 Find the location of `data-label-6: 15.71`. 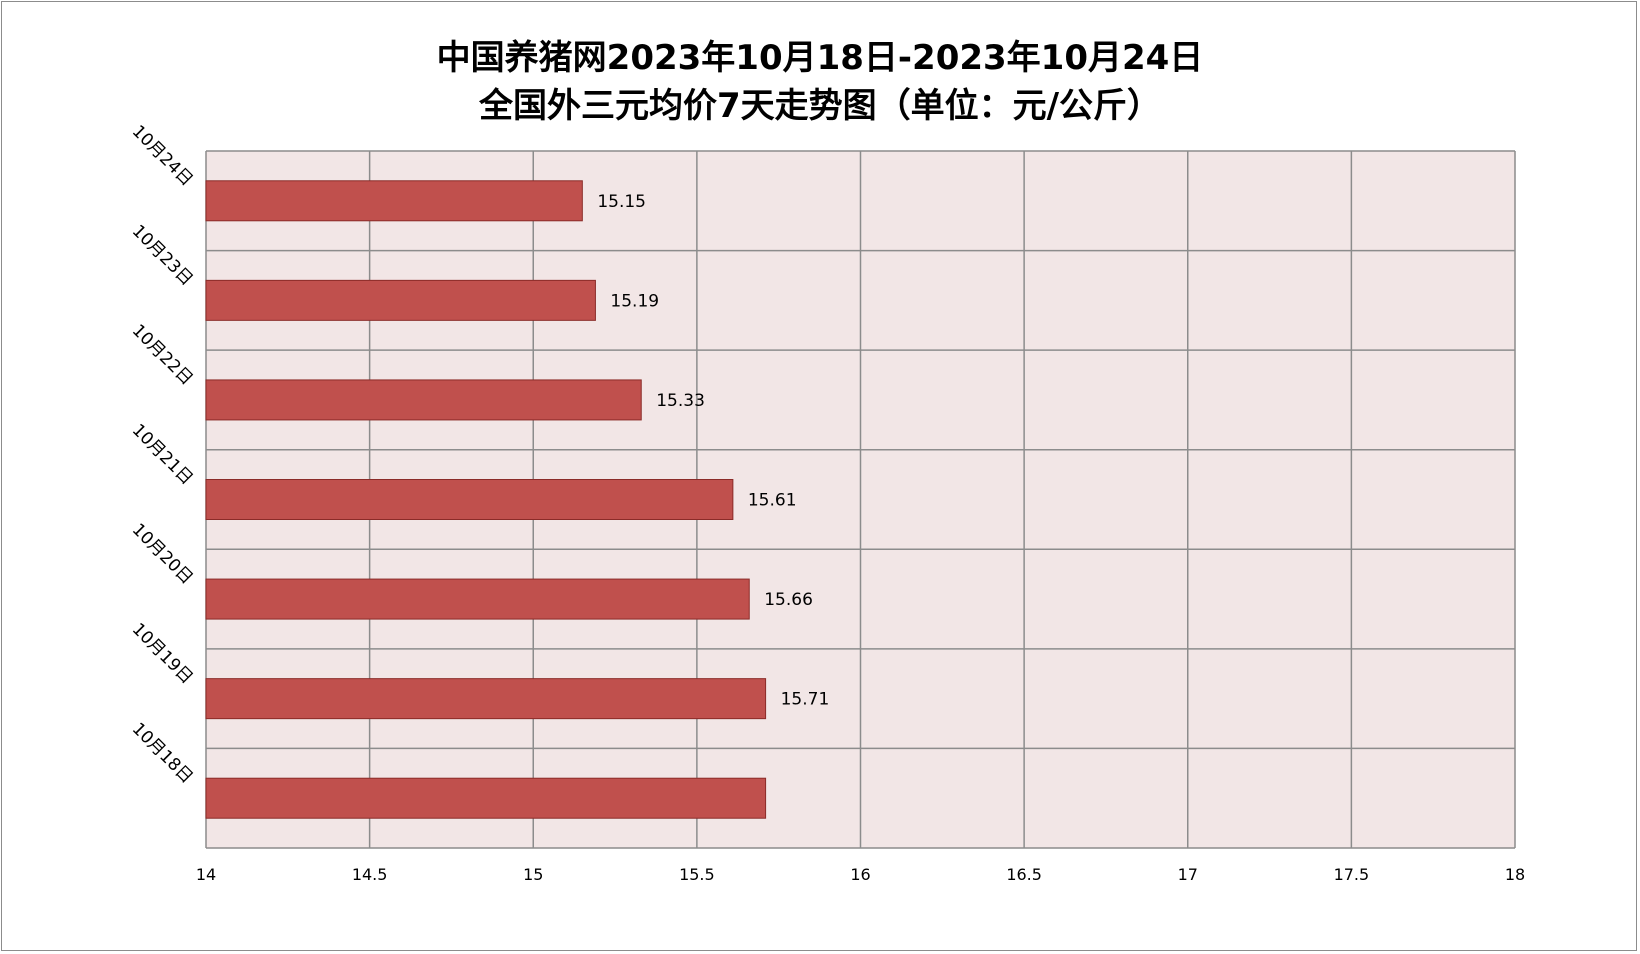

data-label-6: 15.71 is located at coordinates (805, 700).